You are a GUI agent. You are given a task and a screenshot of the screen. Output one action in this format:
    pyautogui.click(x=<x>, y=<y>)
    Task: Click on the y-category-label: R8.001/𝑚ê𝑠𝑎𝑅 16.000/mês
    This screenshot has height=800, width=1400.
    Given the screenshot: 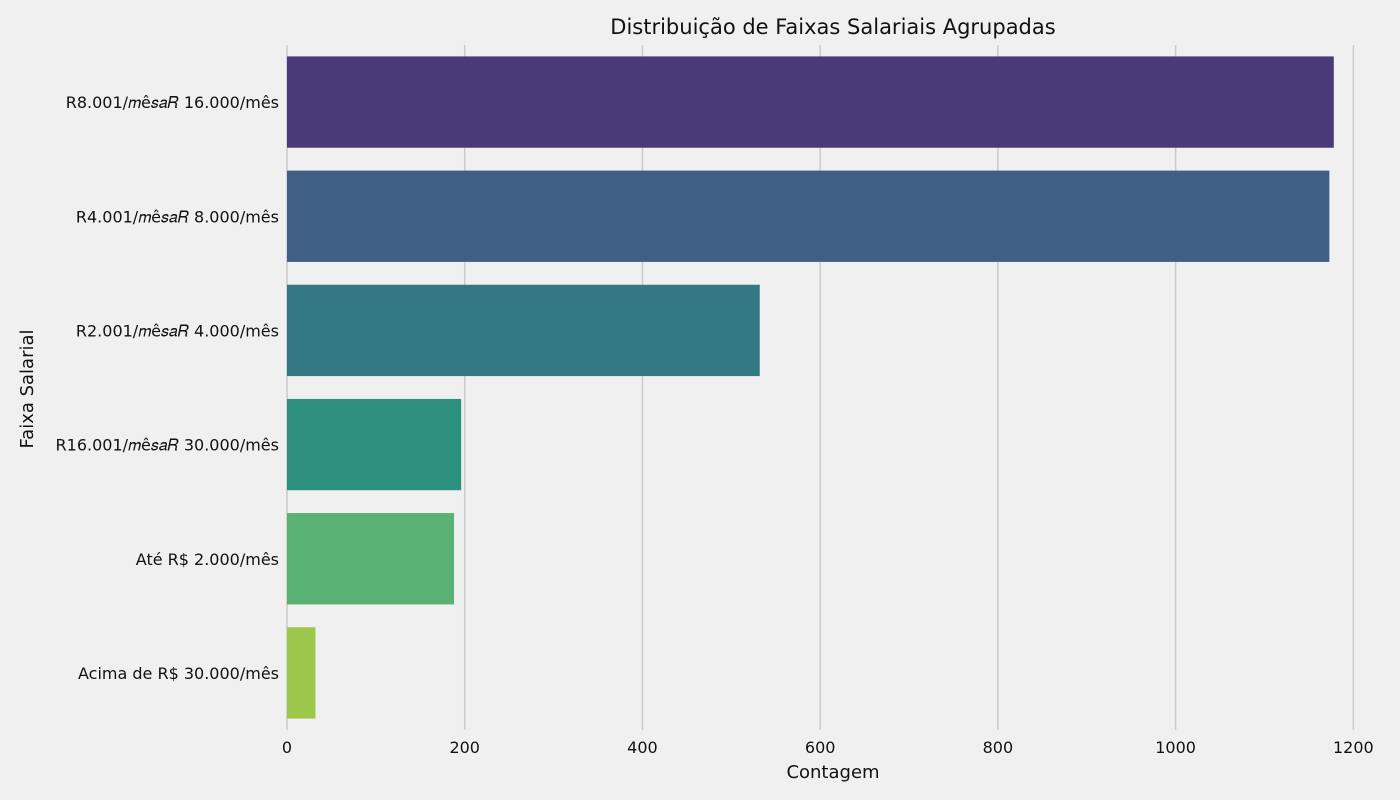 What is the action you would take?
    pyautogui.click(x=172, y=102)
    